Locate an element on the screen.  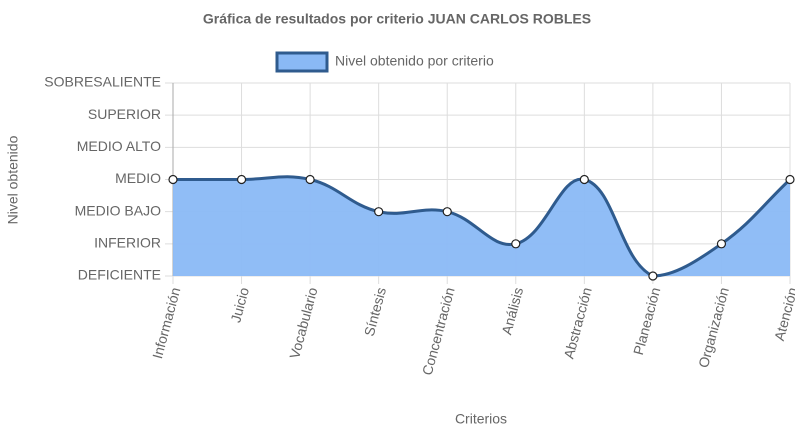
x-tick-label: Vocabulario is located at coordinates (303, 322).